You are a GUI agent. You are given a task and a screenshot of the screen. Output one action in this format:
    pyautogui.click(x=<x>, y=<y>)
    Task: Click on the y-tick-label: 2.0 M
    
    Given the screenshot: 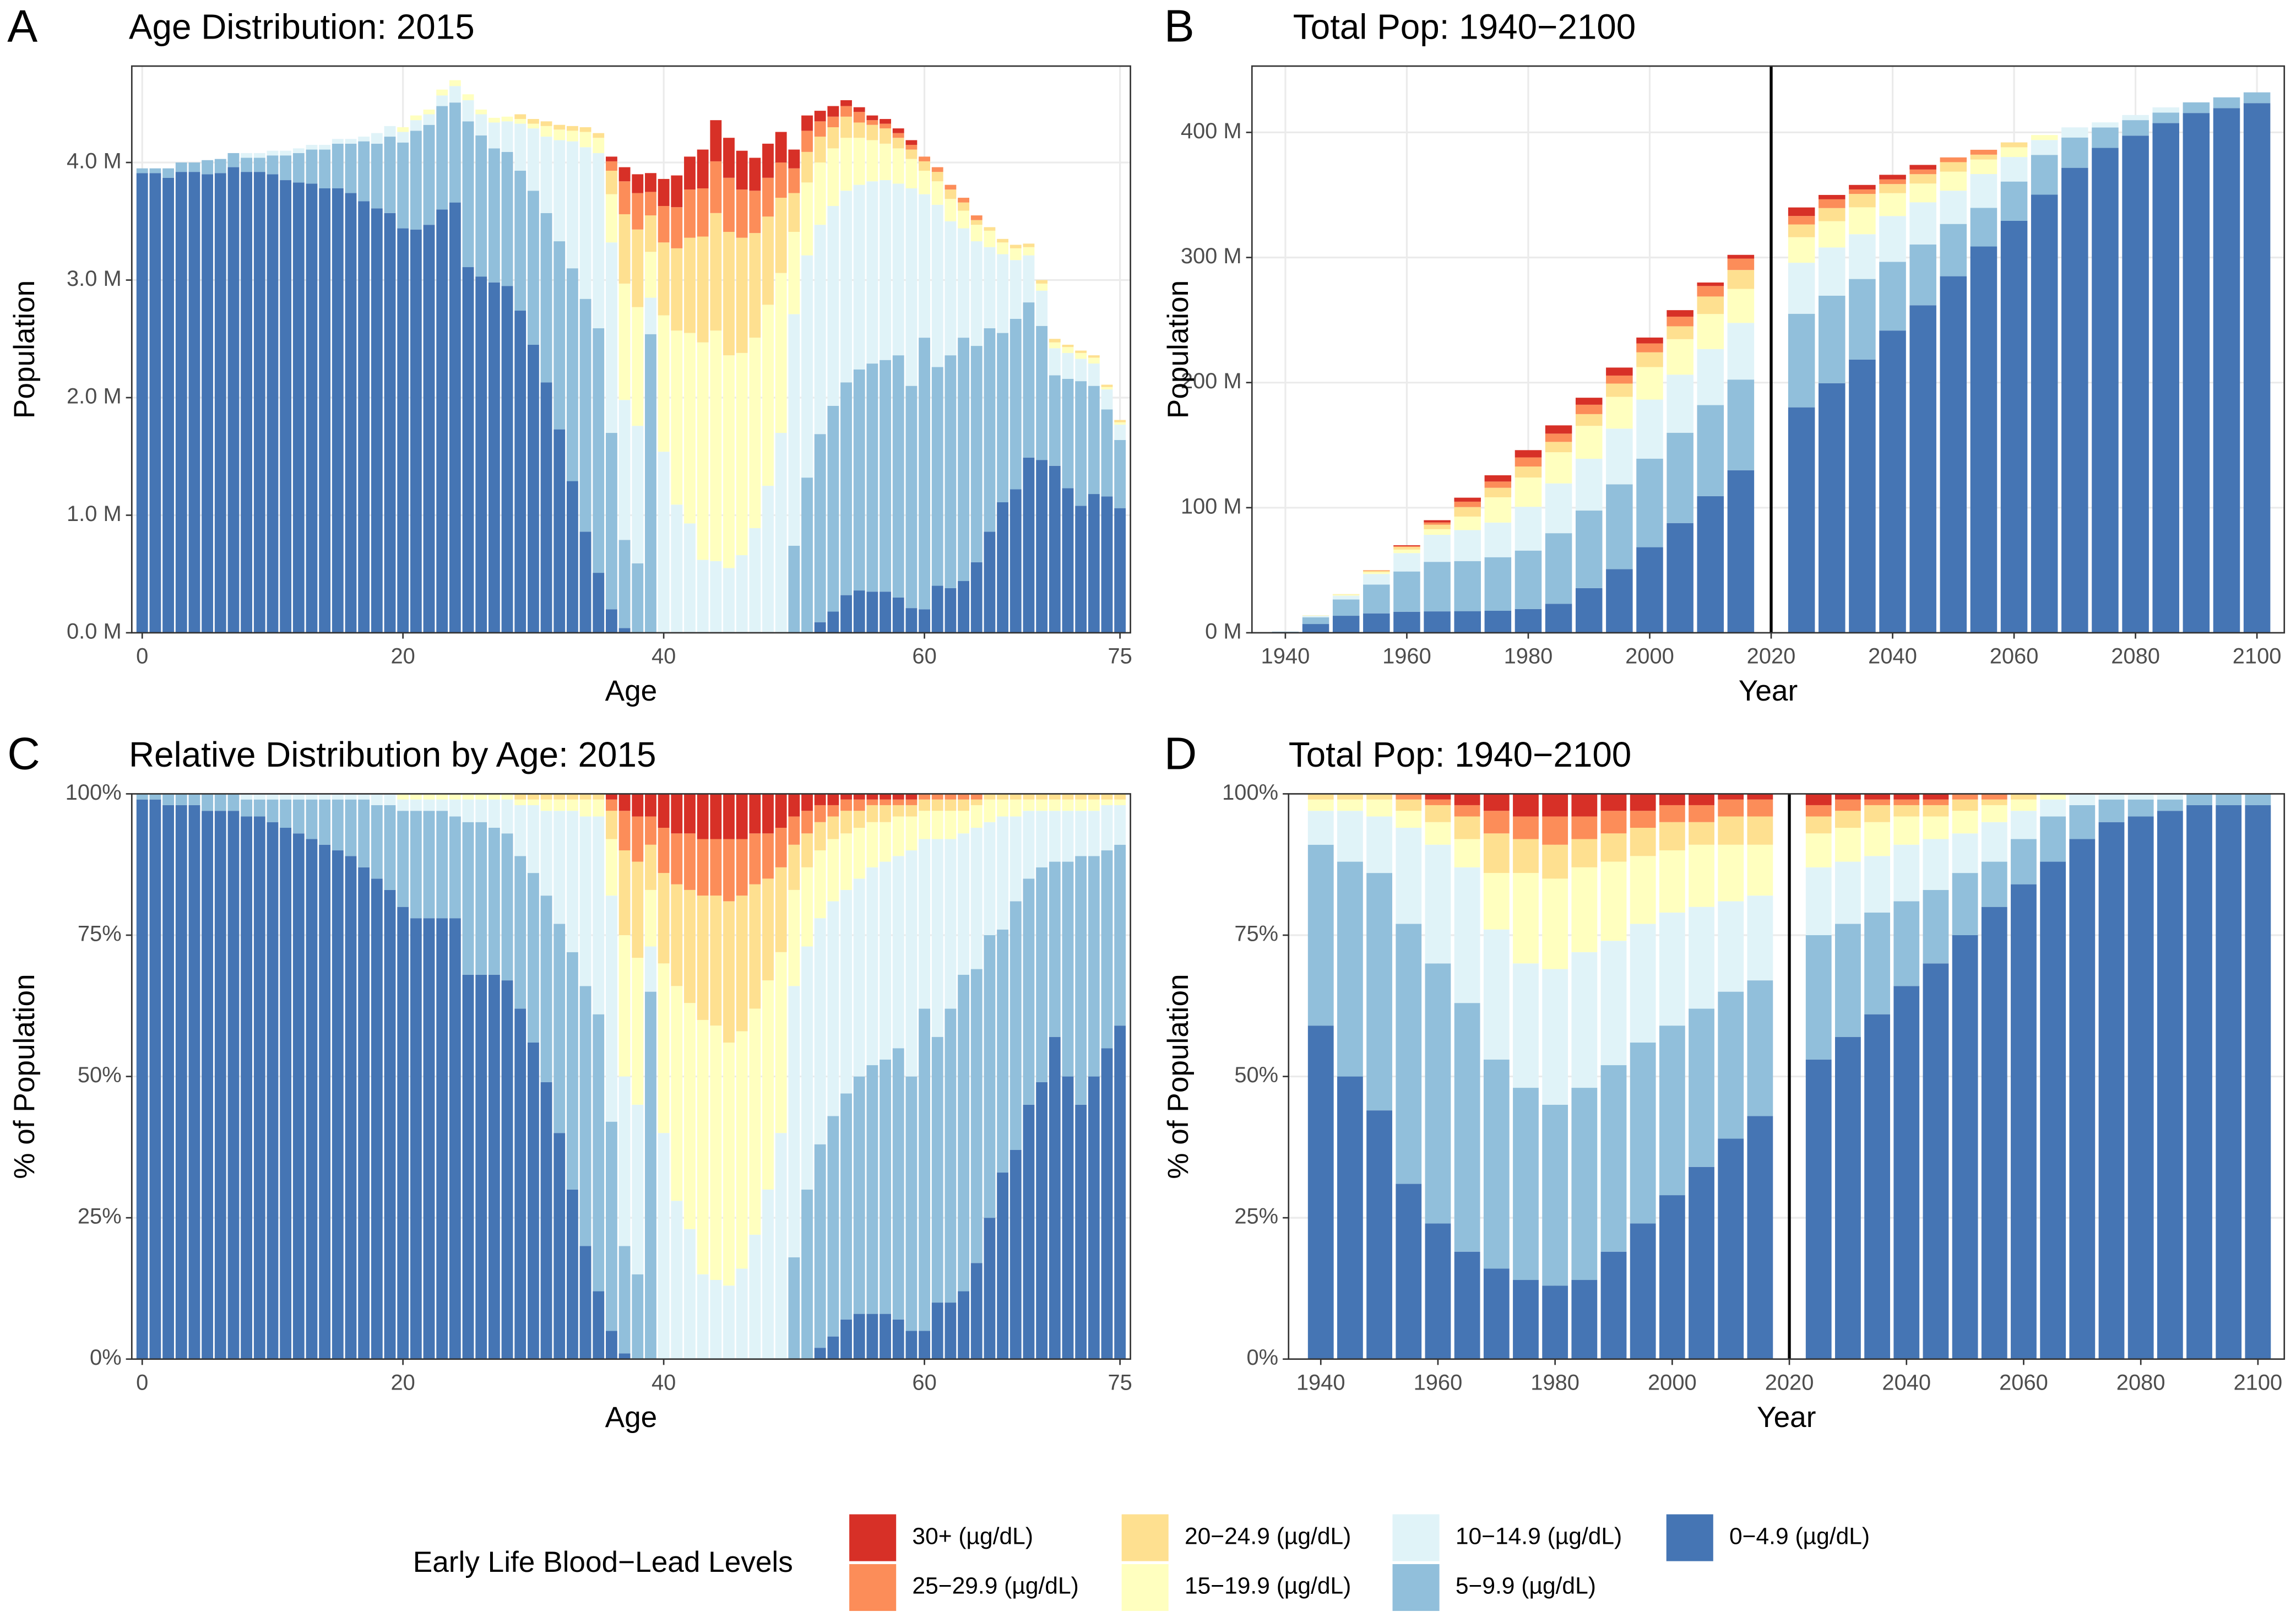 What is the action you would take?
    pyautogui.click(x=95, y=396)
    